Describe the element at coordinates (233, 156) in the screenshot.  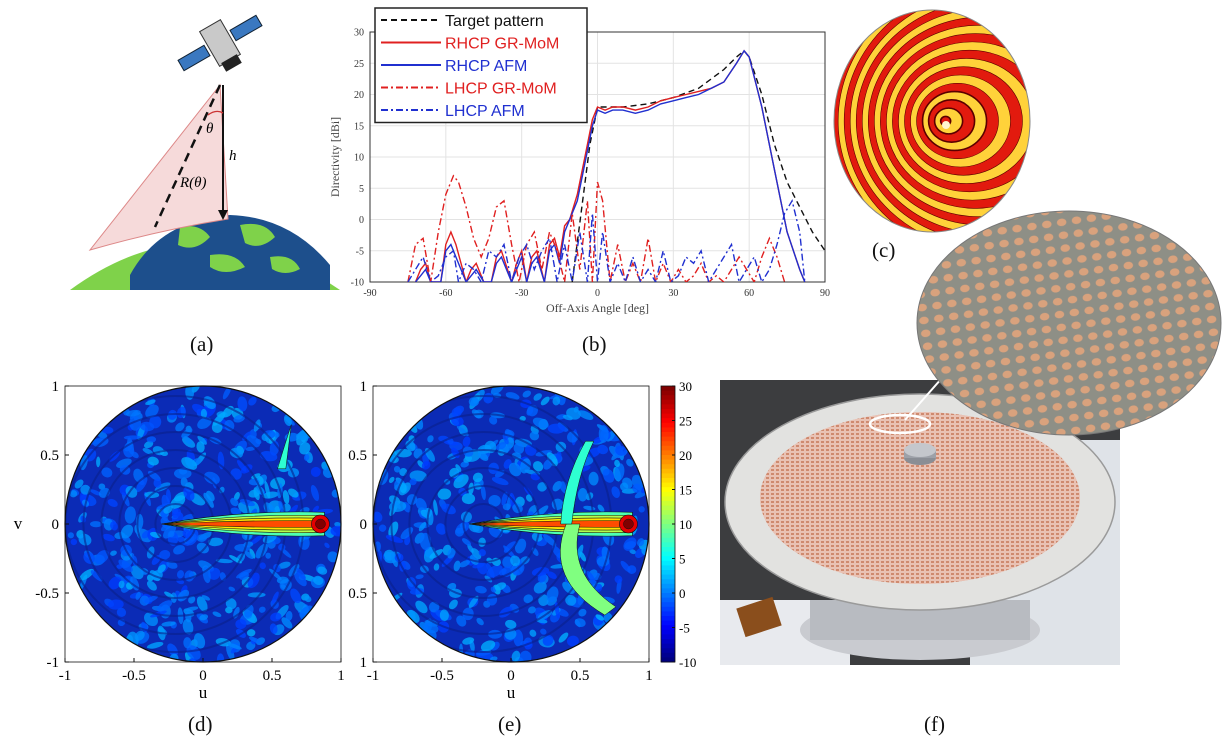
I see `altitude-label: h` at that location.